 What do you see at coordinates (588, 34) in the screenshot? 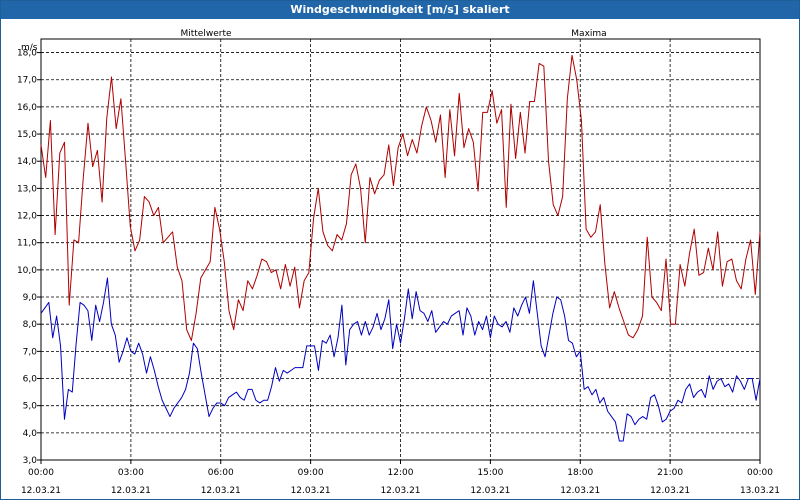
I see `legend-maxima: Maxima` at bounding box center [588, 34].